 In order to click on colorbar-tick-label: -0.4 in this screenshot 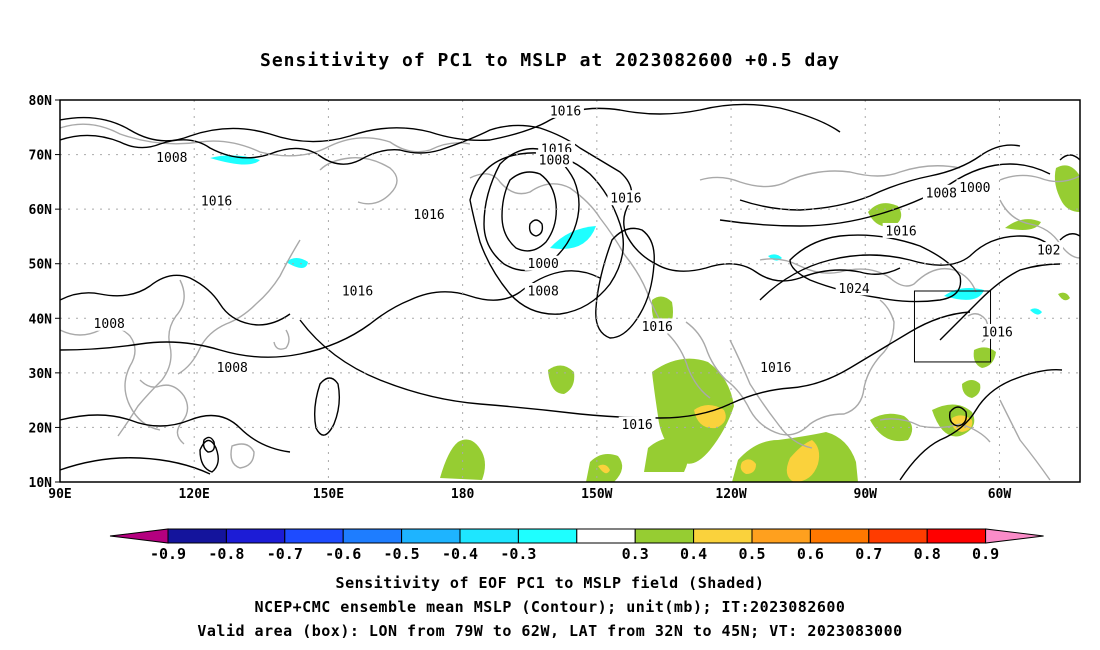, I will do `click(460, 554)`.